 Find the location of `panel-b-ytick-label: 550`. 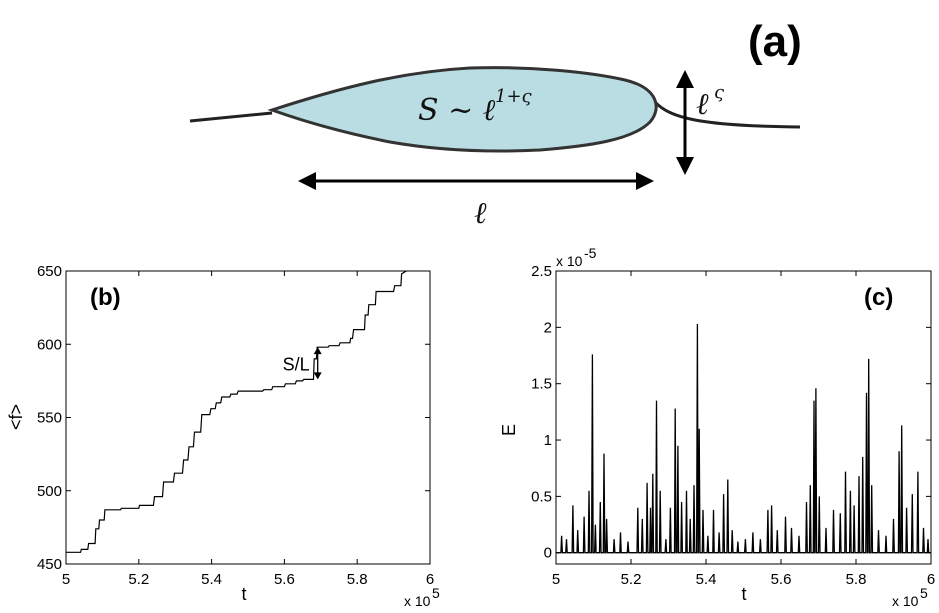

panel-b-ytick-label: 550 is located at coordinates (49, 418).